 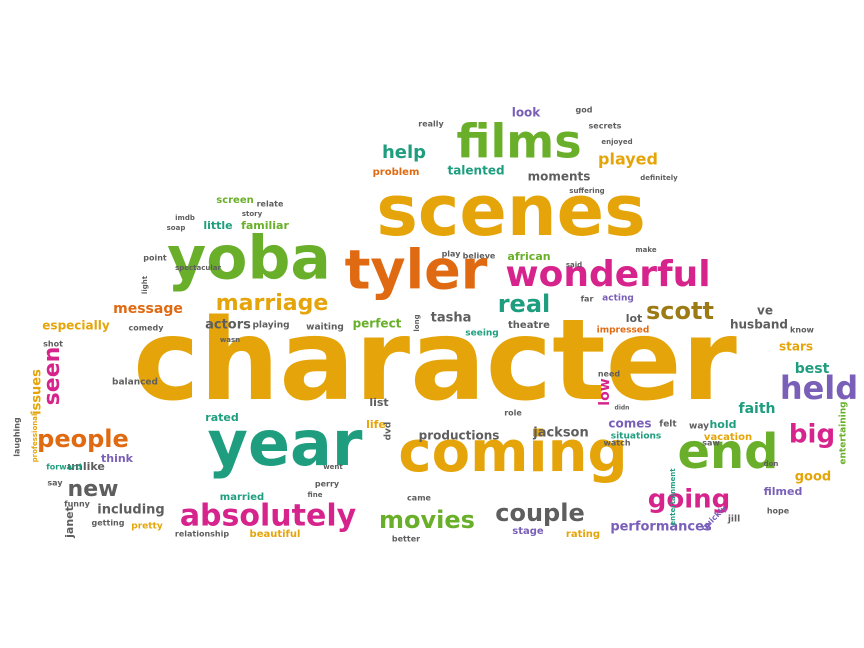 I want to click on word-unlike: unlike, so click(x=86, y=466).